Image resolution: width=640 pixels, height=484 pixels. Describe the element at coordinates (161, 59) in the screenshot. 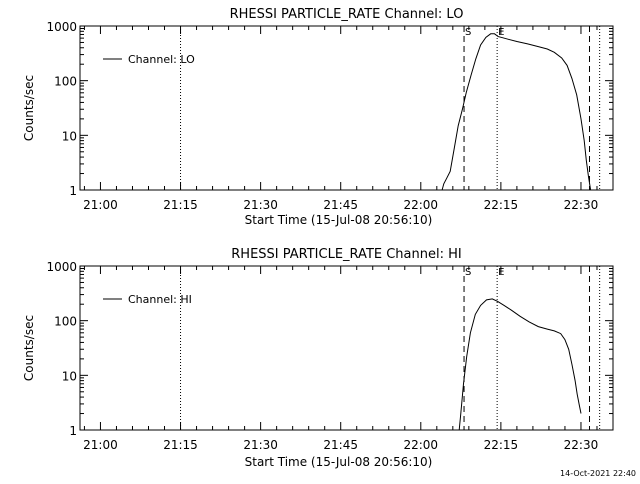

I see `legend-label: Channel: LO` at that location.